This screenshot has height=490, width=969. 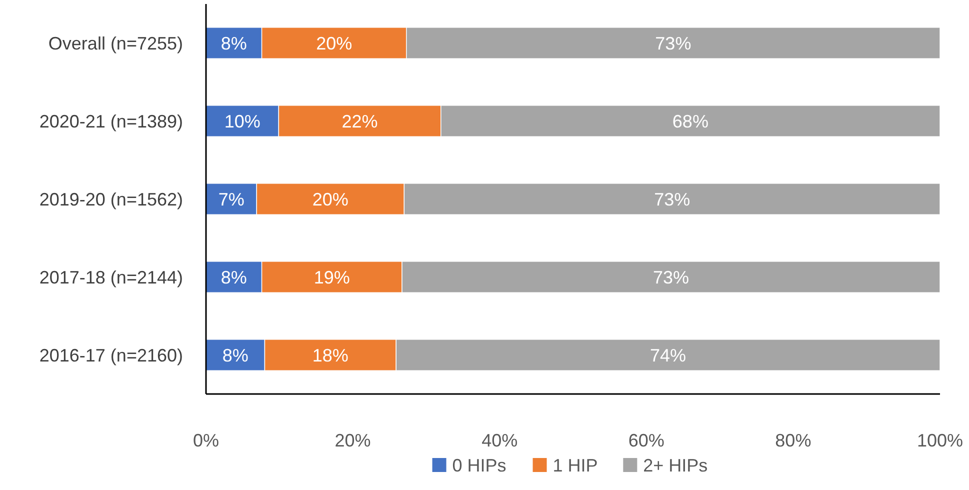 What do you see at coordinates (668, 355) in the screenshot?
I see `data-label: 74%` at bounding box center [668, 355].